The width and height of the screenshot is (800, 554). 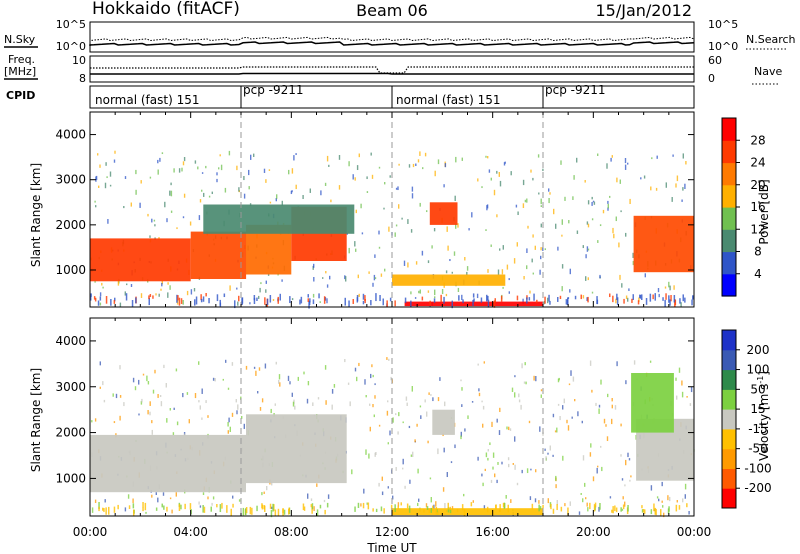 I want to click on velocity-colorbar-cell, so click(x=729, y=399).